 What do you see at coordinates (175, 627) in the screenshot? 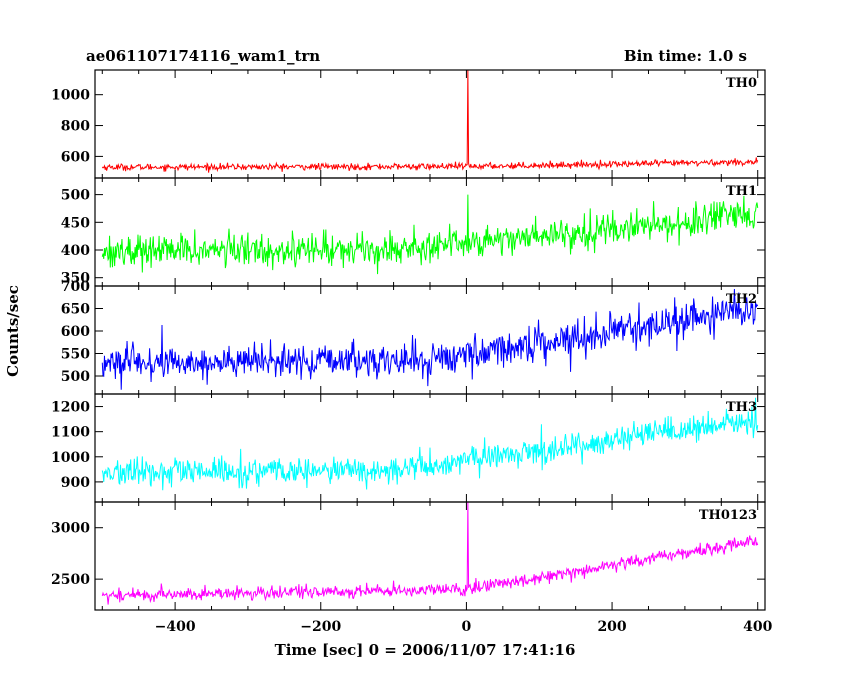
I see `x-tick-label: −400` at bounding box center [175, 627].